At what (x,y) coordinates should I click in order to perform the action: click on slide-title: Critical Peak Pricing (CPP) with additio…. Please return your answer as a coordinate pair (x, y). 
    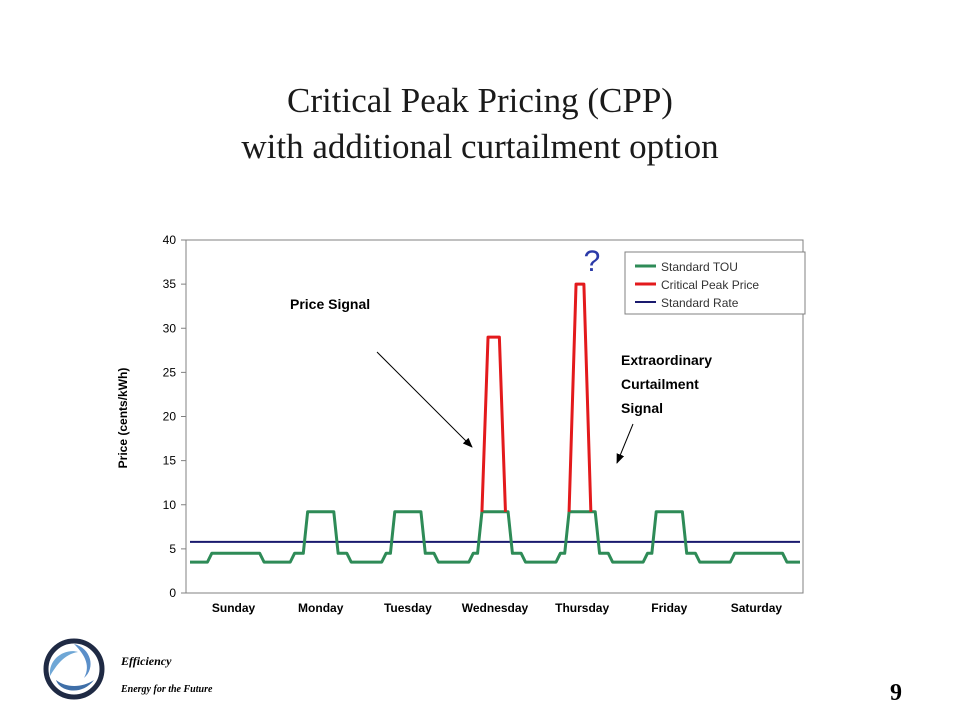
    Looking at the image, I should click on (480, 124).